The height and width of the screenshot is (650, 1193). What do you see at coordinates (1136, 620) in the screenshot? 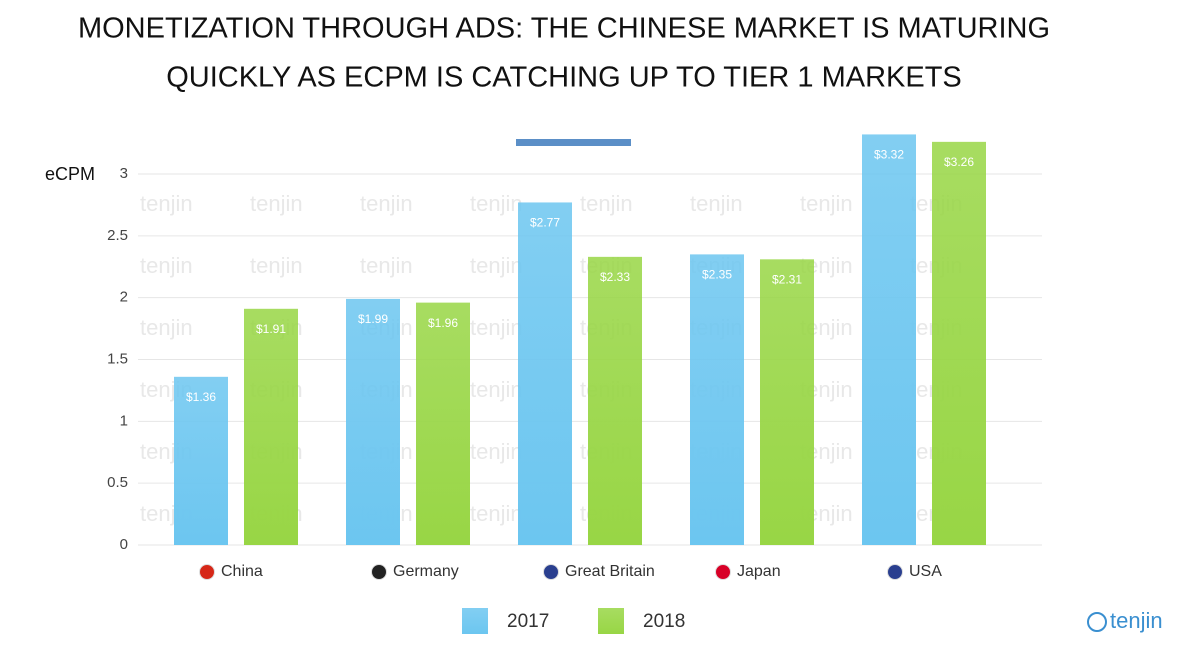
I see `brand-logo: tenjin` at bounding box center [1136, 620].